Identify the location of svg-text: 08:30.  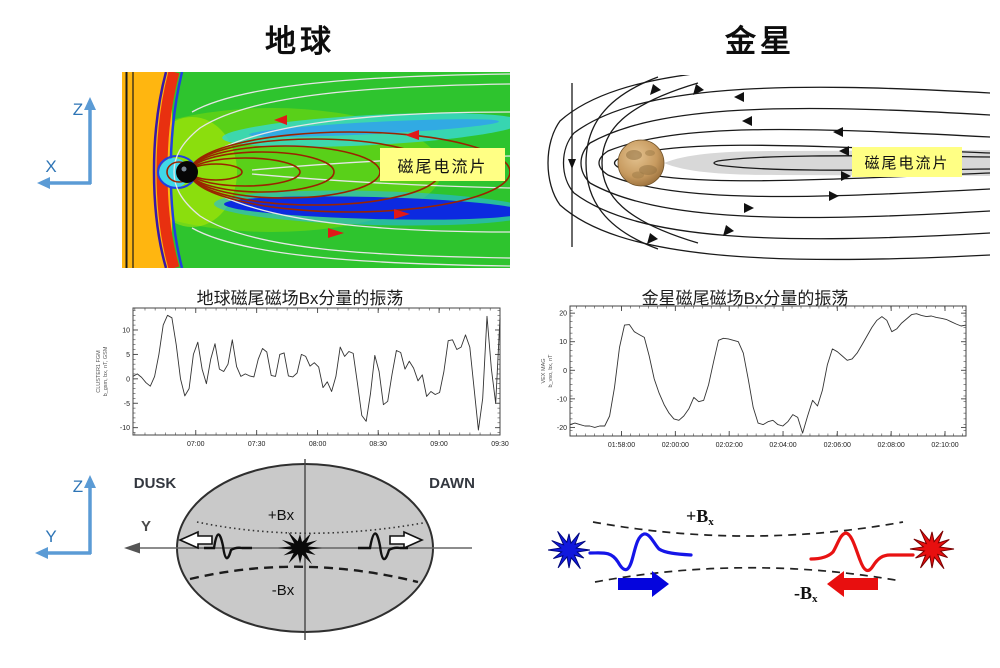
(378, 444).